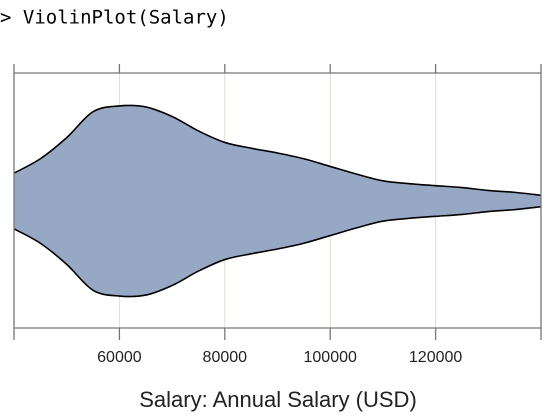 Image resolution: width=550 pixels, height=419 pixels. Describe the element at coordinates (114, 18) in the screenshot. I see `command: > ViolinPlot(Salary)` at that location.